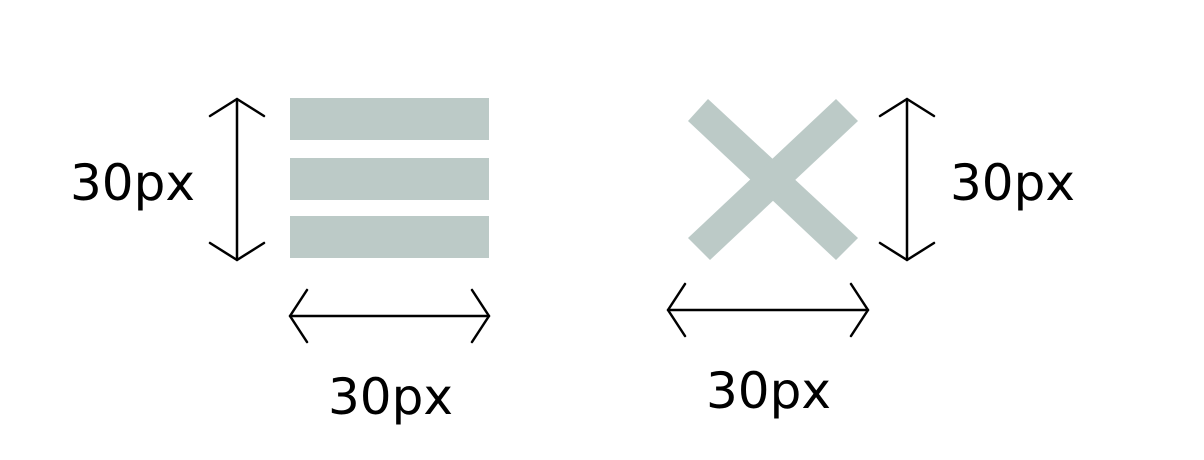 Image resolution: width=1204 pixels, height=460 pixels. Describe the element at coordinates (389, 316) in the screenshot. I see `hamburger-width-arrow` at that location.